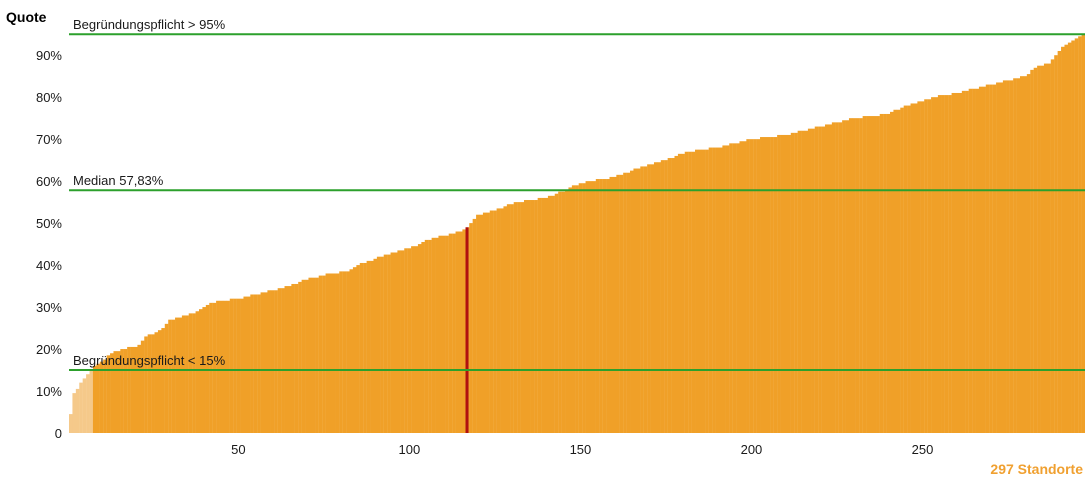  Describe the element at coordinates (1036, 469) in the screenshot. I see `bar-count-label: 297 Standorte` at that location.